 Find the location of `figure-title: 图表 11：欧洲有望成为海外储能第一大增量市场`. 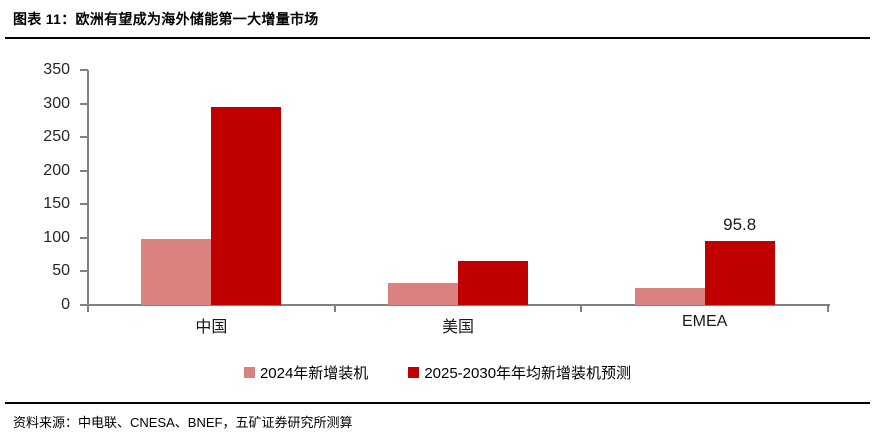

figure-title: 图表 11：欧洲有望成为海外储能第一大增量市场 is located at coordinates (166, 19).